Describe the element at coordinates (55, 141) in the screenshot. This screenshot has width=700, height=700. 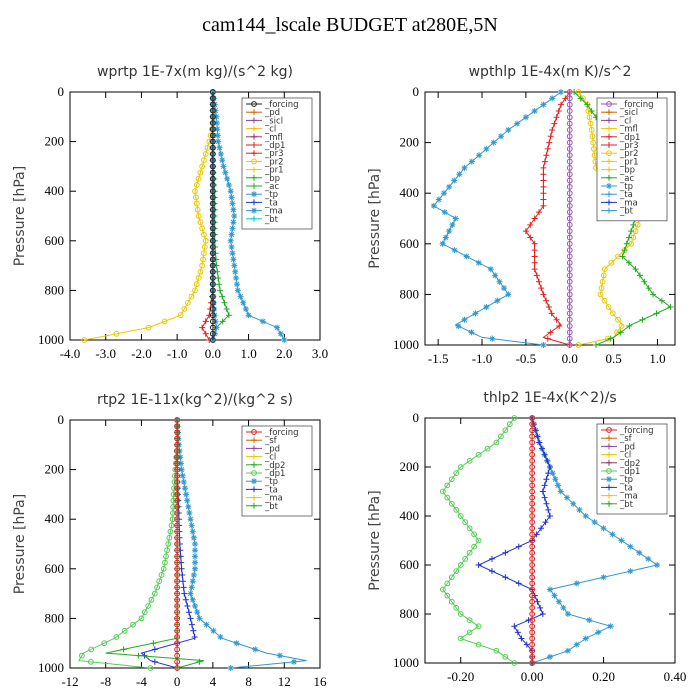
I see `y-tick-label: 200` at that location.